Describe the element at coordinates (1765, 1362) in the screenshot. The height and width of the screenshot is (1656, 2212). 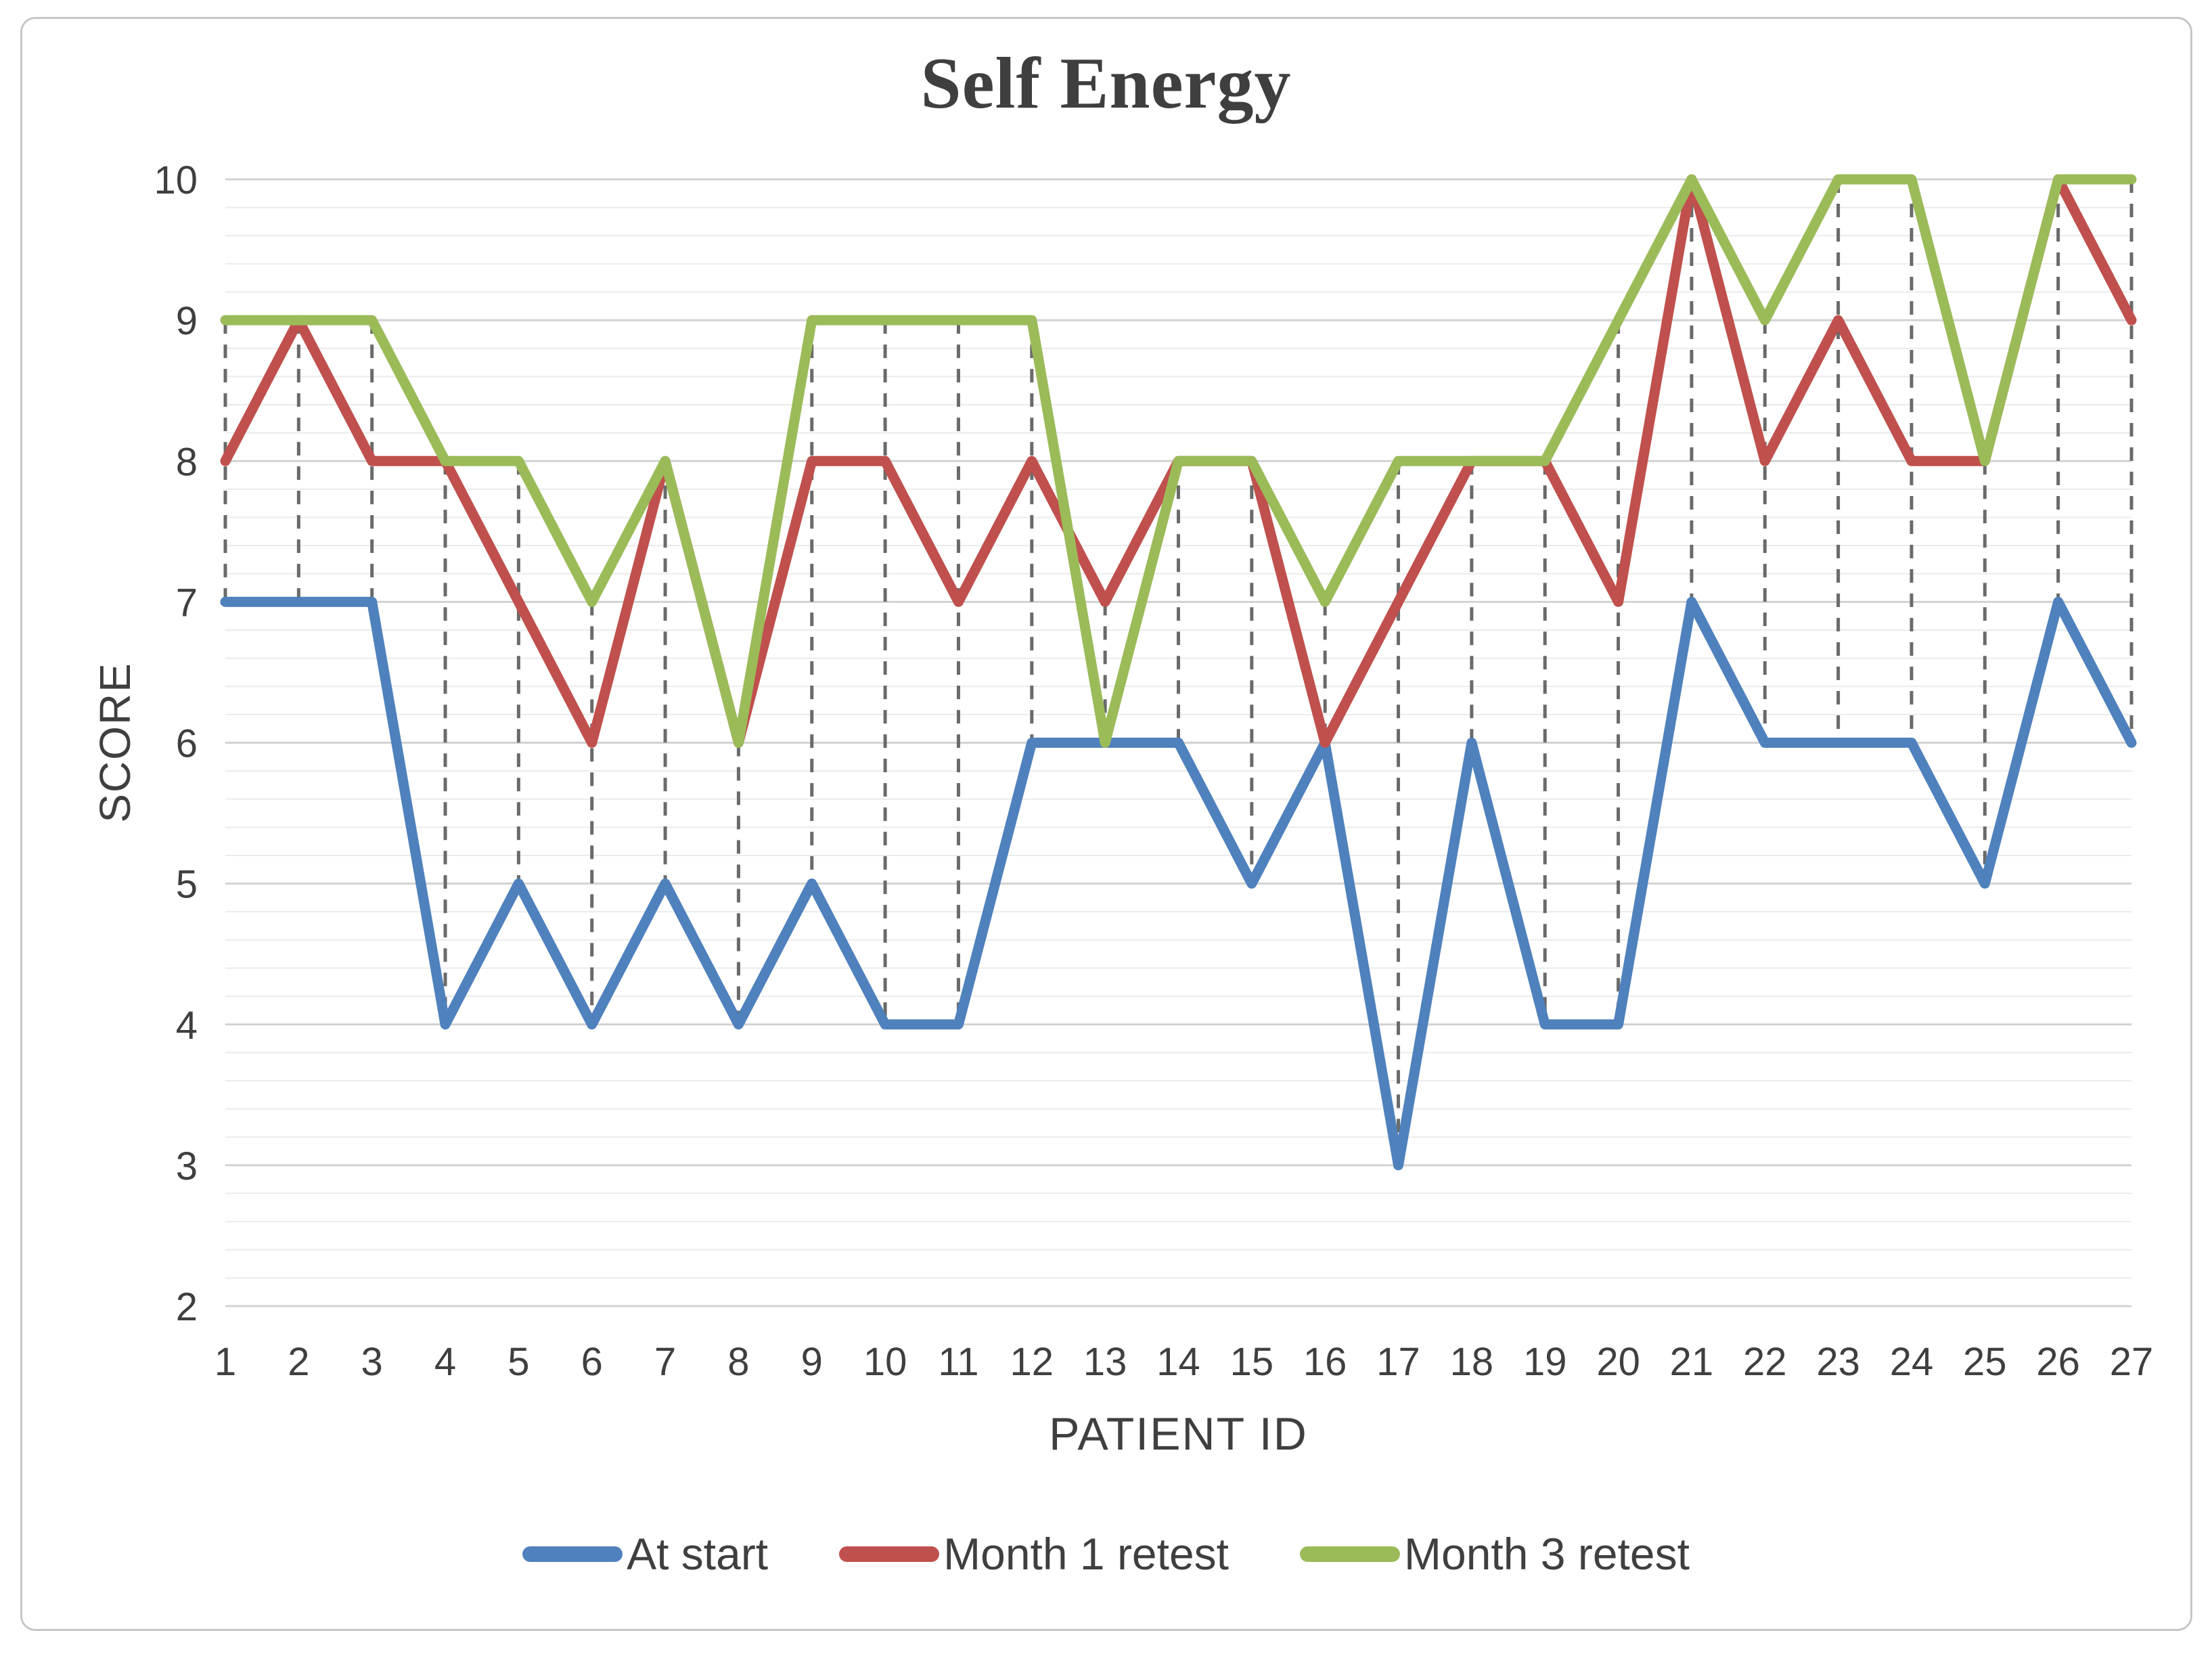
I see `x-tick-label: 22` at that location.